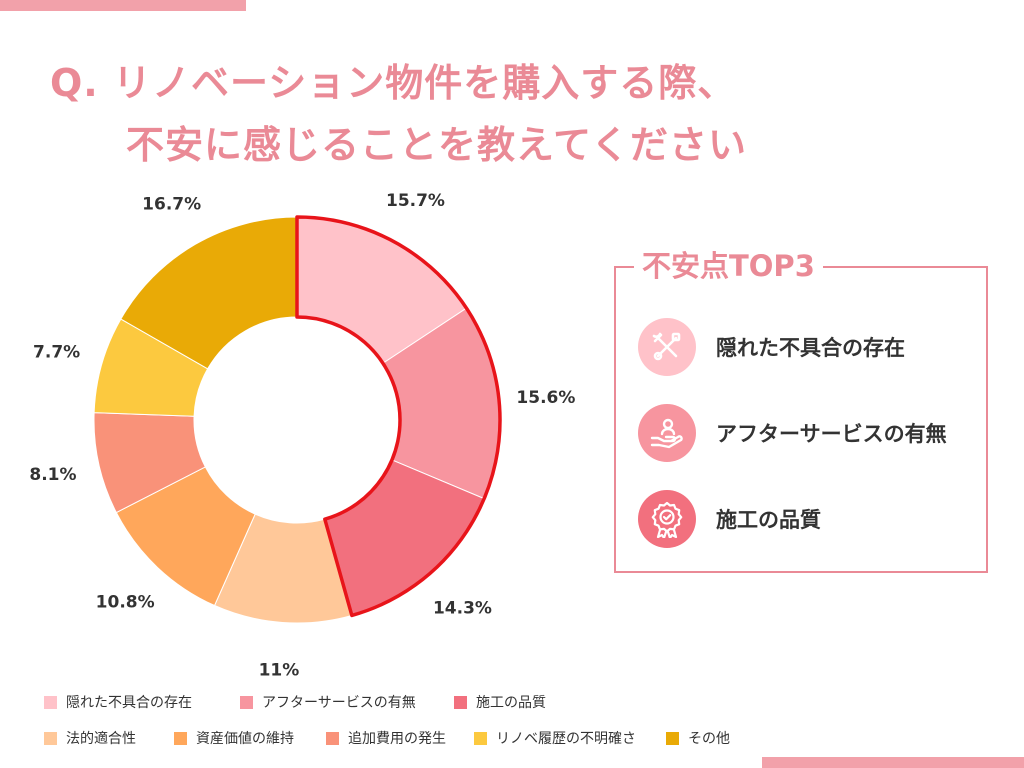  What do you see at coordinates (397, 739) in the screenshot?
I see `legend-label: 追加費用の発生` at bounding box center [397, 739].